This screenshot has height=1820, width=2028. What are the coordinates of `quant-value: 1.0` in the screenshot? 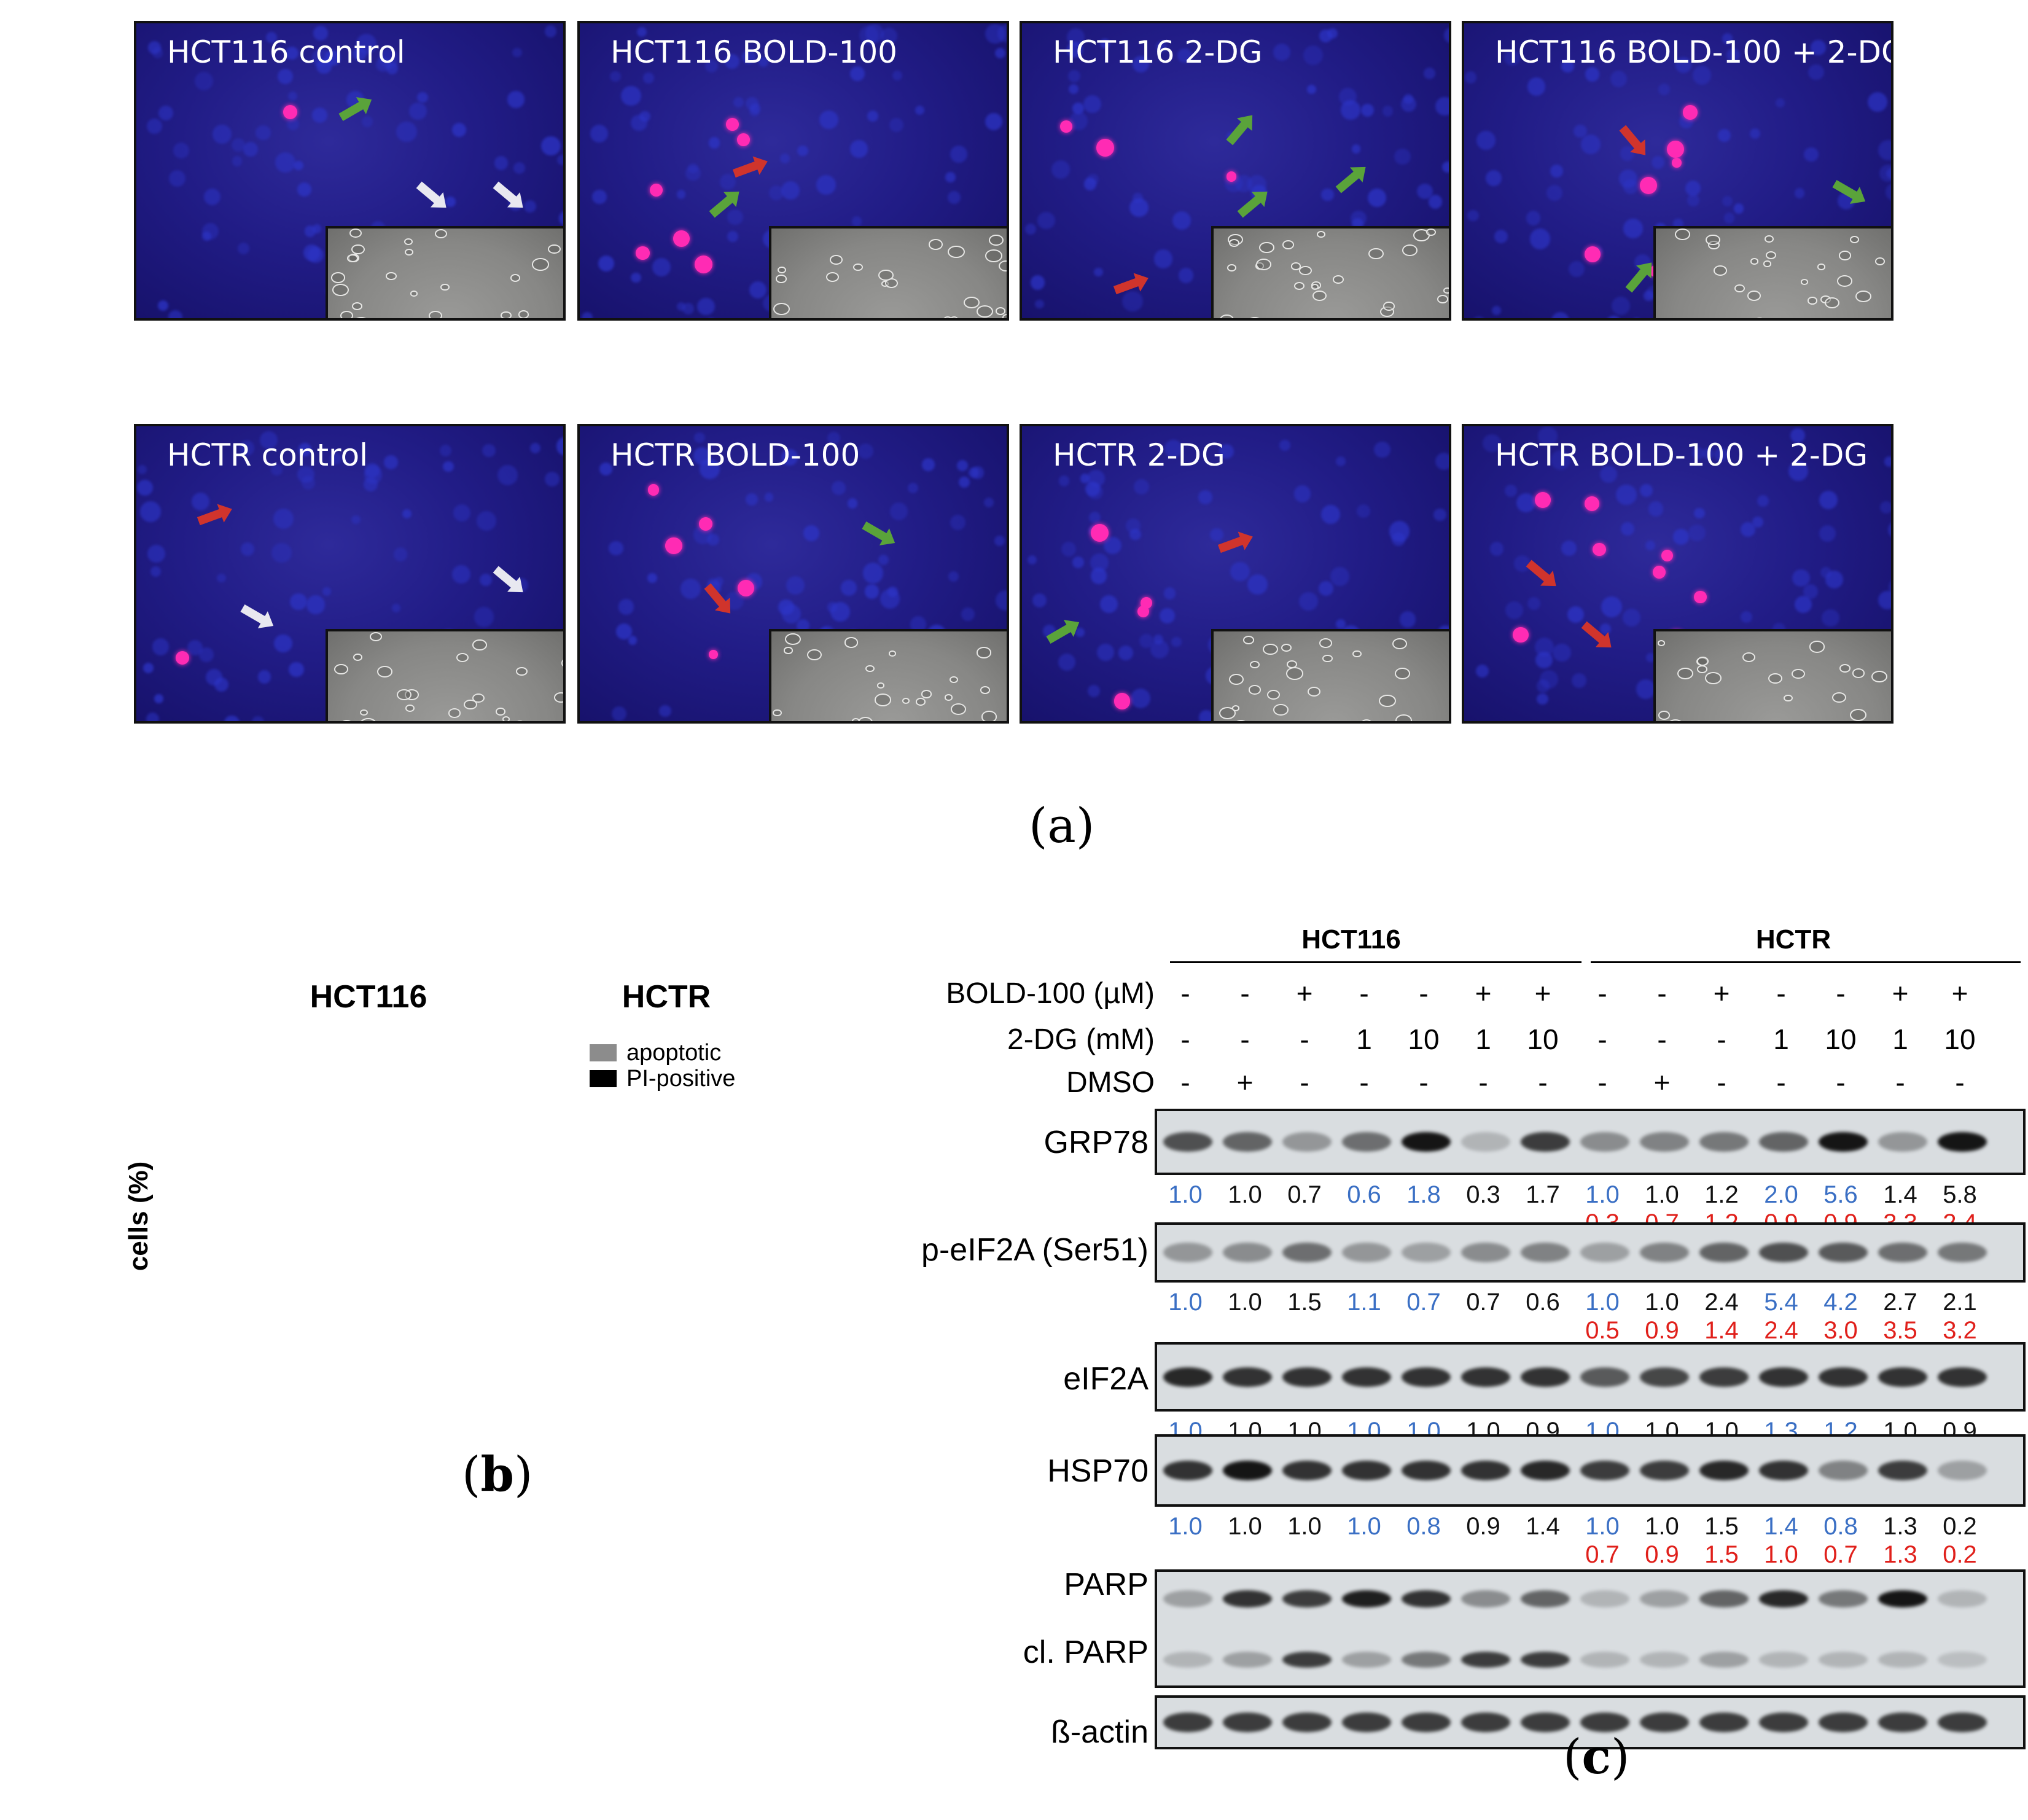 It's located at (1602, 1302).